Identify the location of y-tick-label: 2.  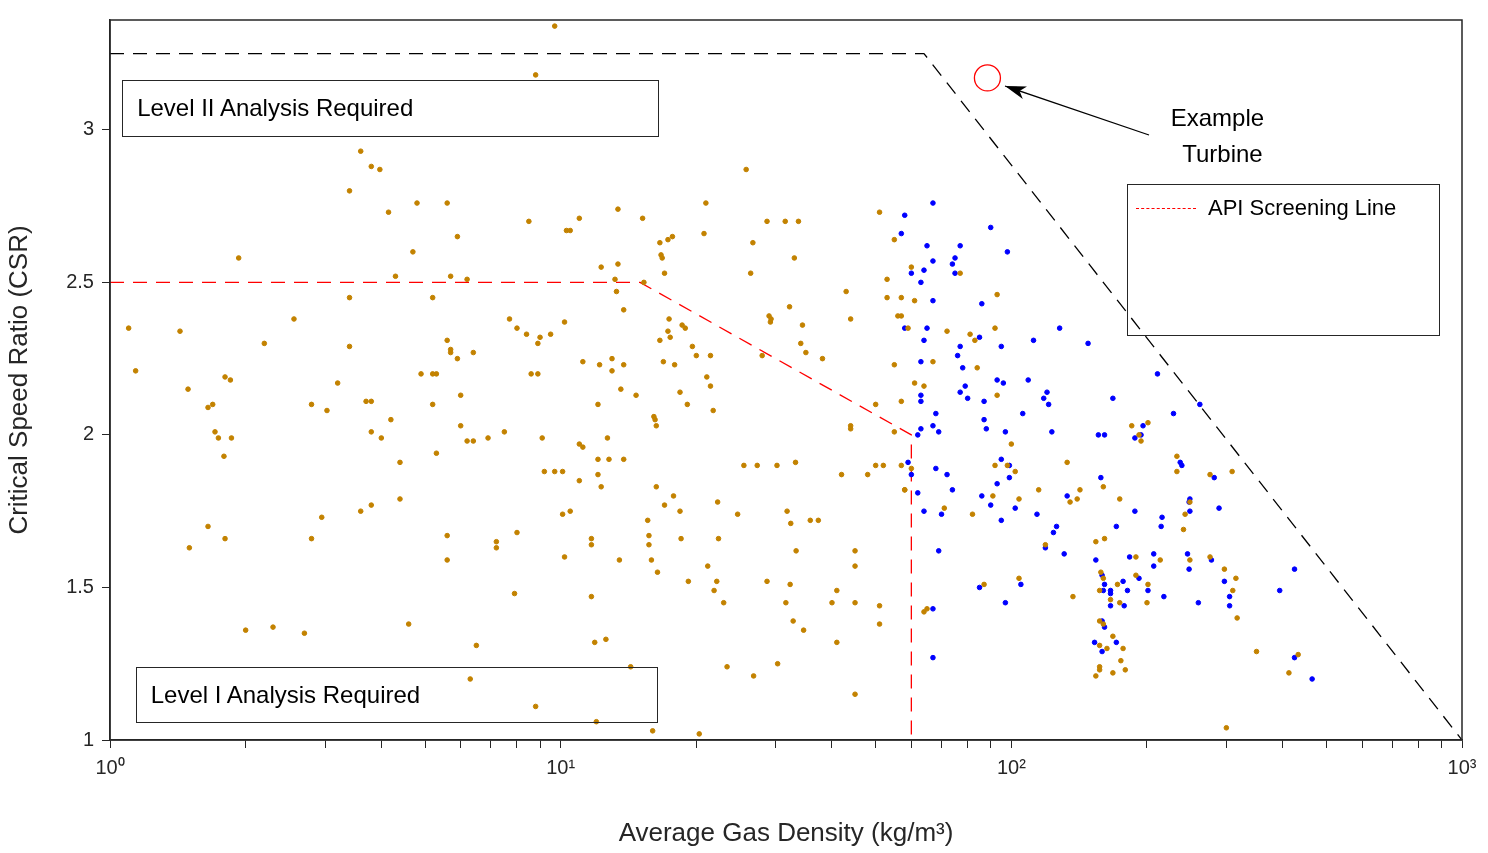
(88, 433).